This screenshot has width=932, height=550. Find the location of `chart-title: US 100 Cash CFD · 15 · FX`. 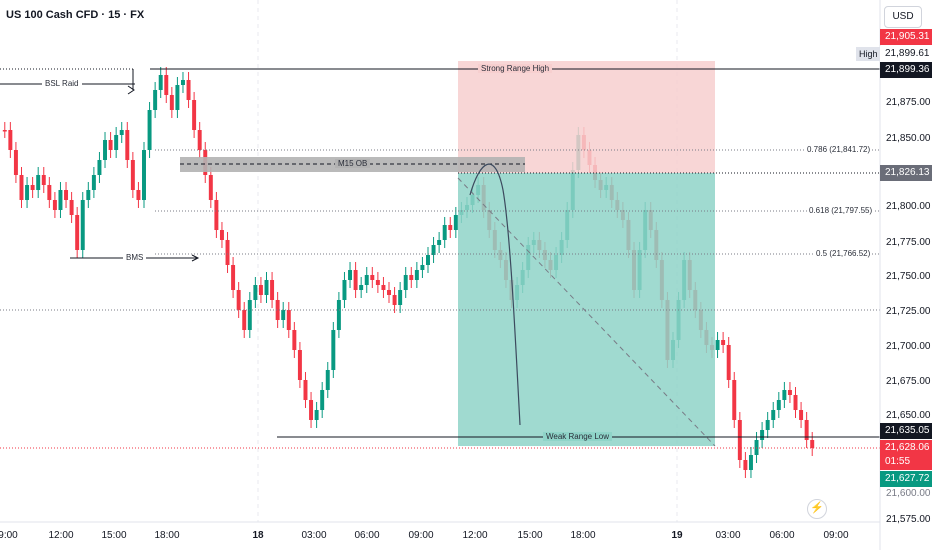

chart-title: US 100 Cash CFD · 15 · FX is located at coordinates (75, 15).